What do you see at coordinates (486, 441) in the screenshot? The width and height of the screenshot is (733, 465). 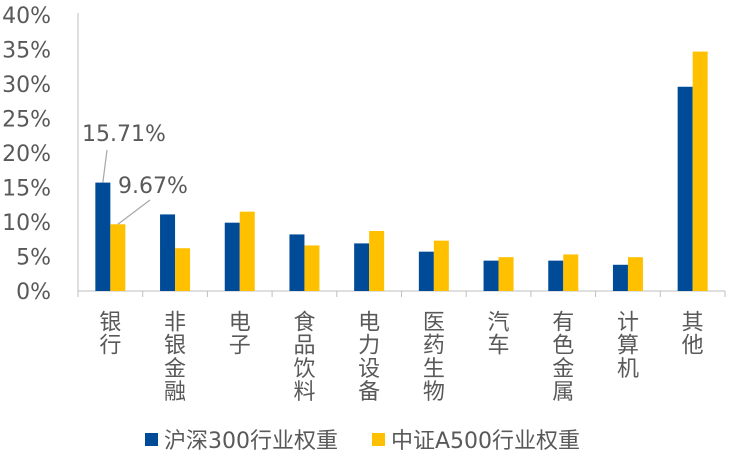 I see `legend-label-a500: 中证A500行业权重` at bounding box center [486, 441].